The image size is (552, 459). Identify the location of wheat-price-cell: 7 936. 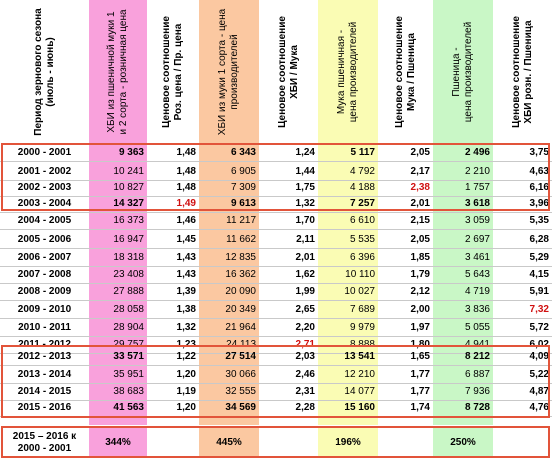
(477, 391).